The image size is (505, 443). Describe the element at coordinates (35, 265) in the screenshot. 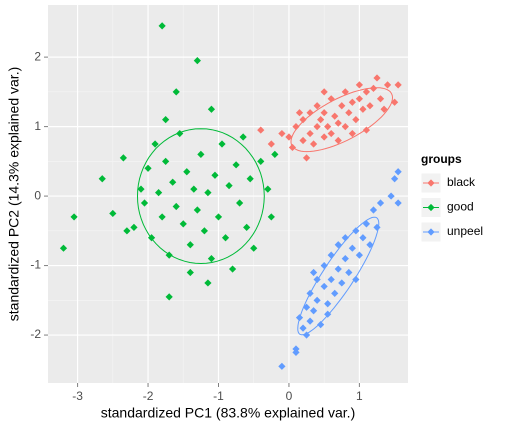

I see `y-tick-label: -1` at that location.